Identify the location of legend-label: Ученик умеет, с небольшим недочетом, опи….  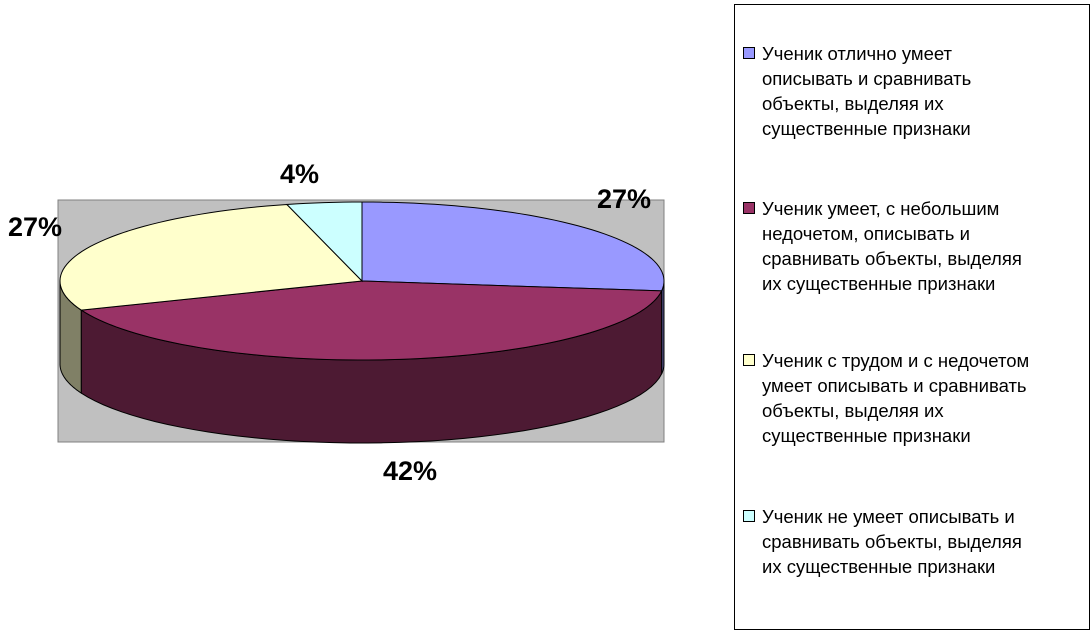
(892, 246).